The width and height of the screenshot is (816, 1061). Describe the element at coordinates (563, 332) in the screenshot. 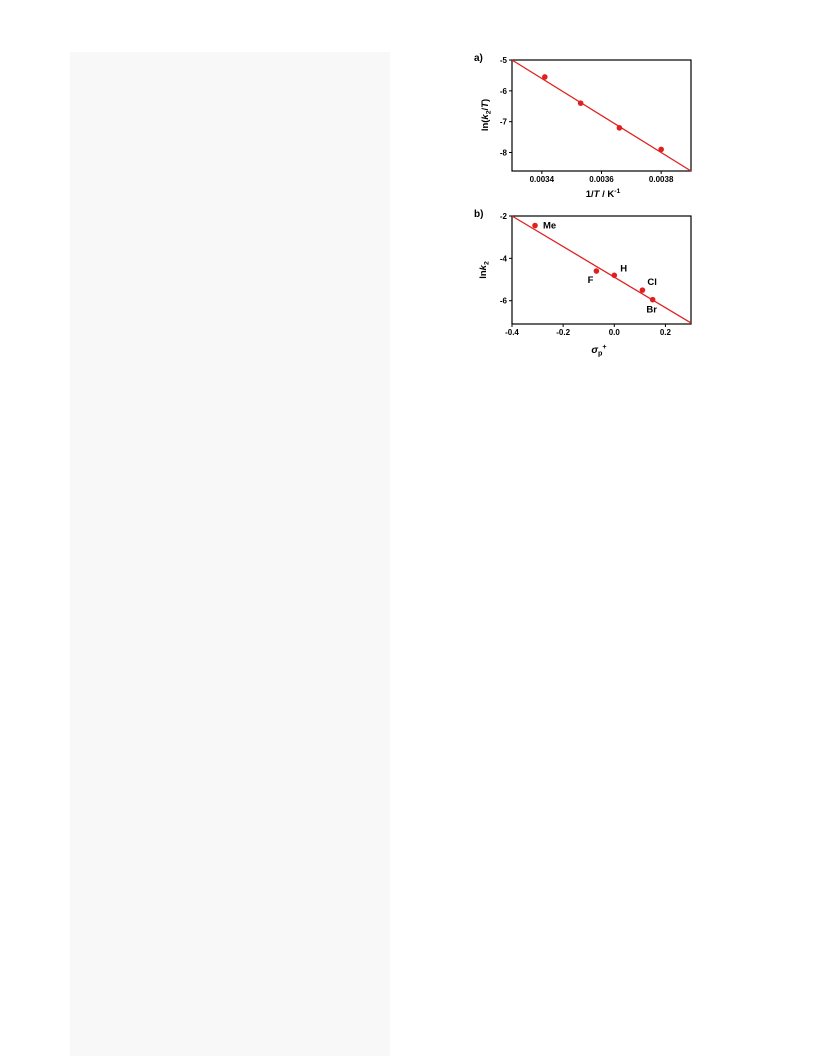

I see `x-tick-label: -0.2` at that location.